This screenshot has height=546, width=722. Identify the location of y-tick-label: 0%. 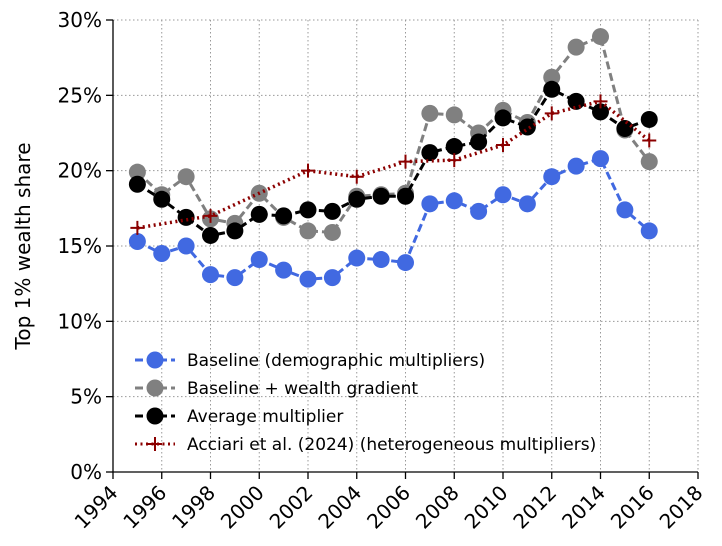
(86, 472).